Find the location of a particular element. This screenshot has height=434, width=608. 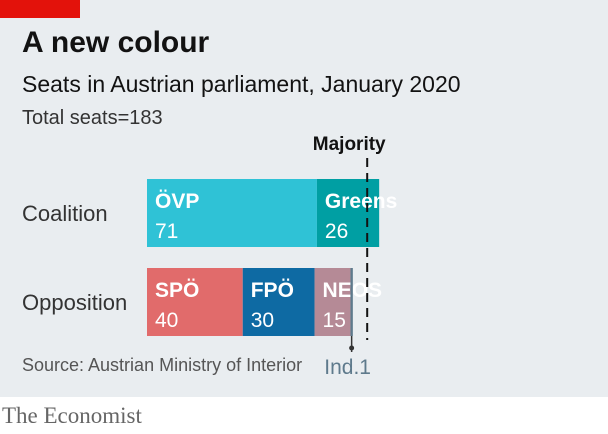

bar-segment-fp is located at coordinates (278, 302).